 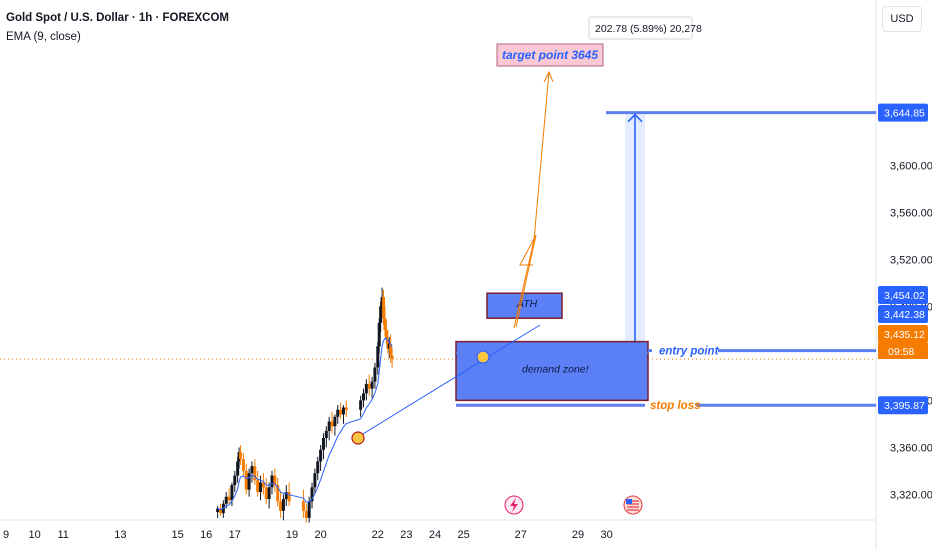 I want to click on us-flag-icon, so click(x=633, y=505).